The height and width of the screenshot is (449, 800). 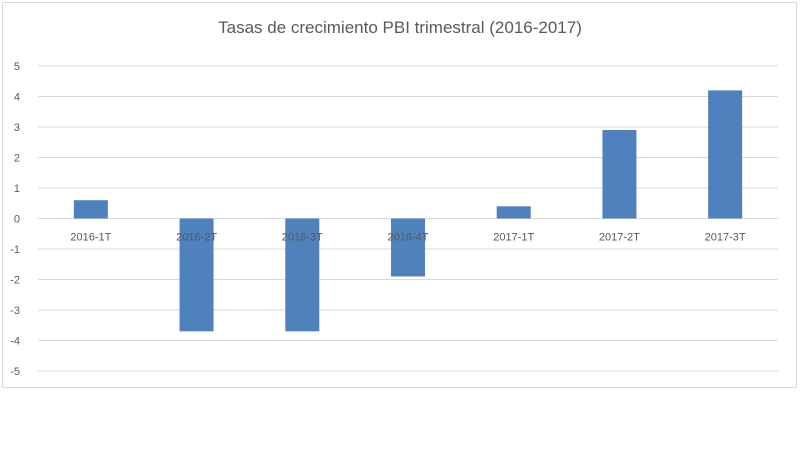 What do you see at coordinates (17, 98) in the screenshot?
I see `y-tick-label: 4` at bounding box center [17, 98].